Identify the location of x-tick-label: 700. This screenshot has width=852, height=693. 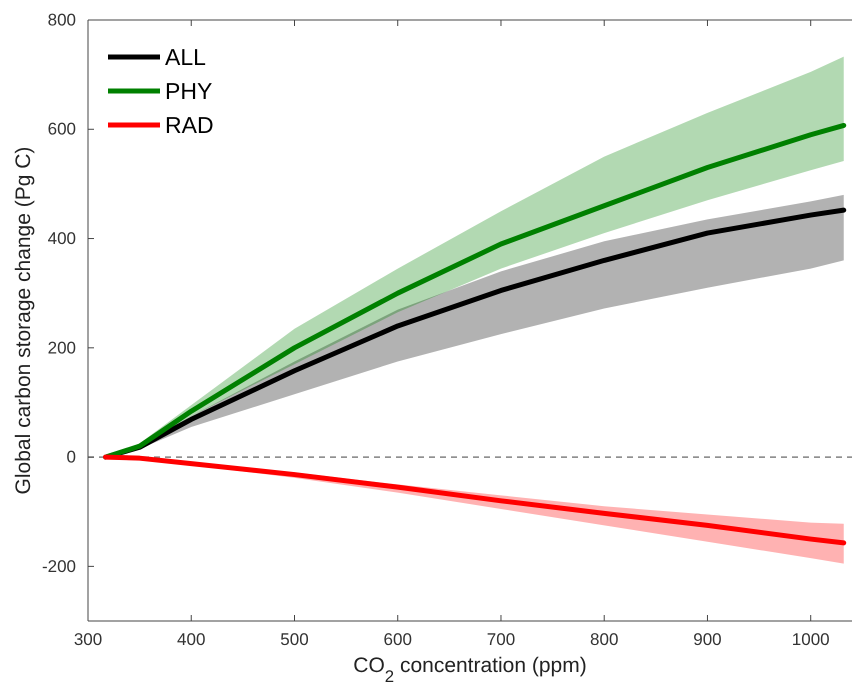
(501, 640).